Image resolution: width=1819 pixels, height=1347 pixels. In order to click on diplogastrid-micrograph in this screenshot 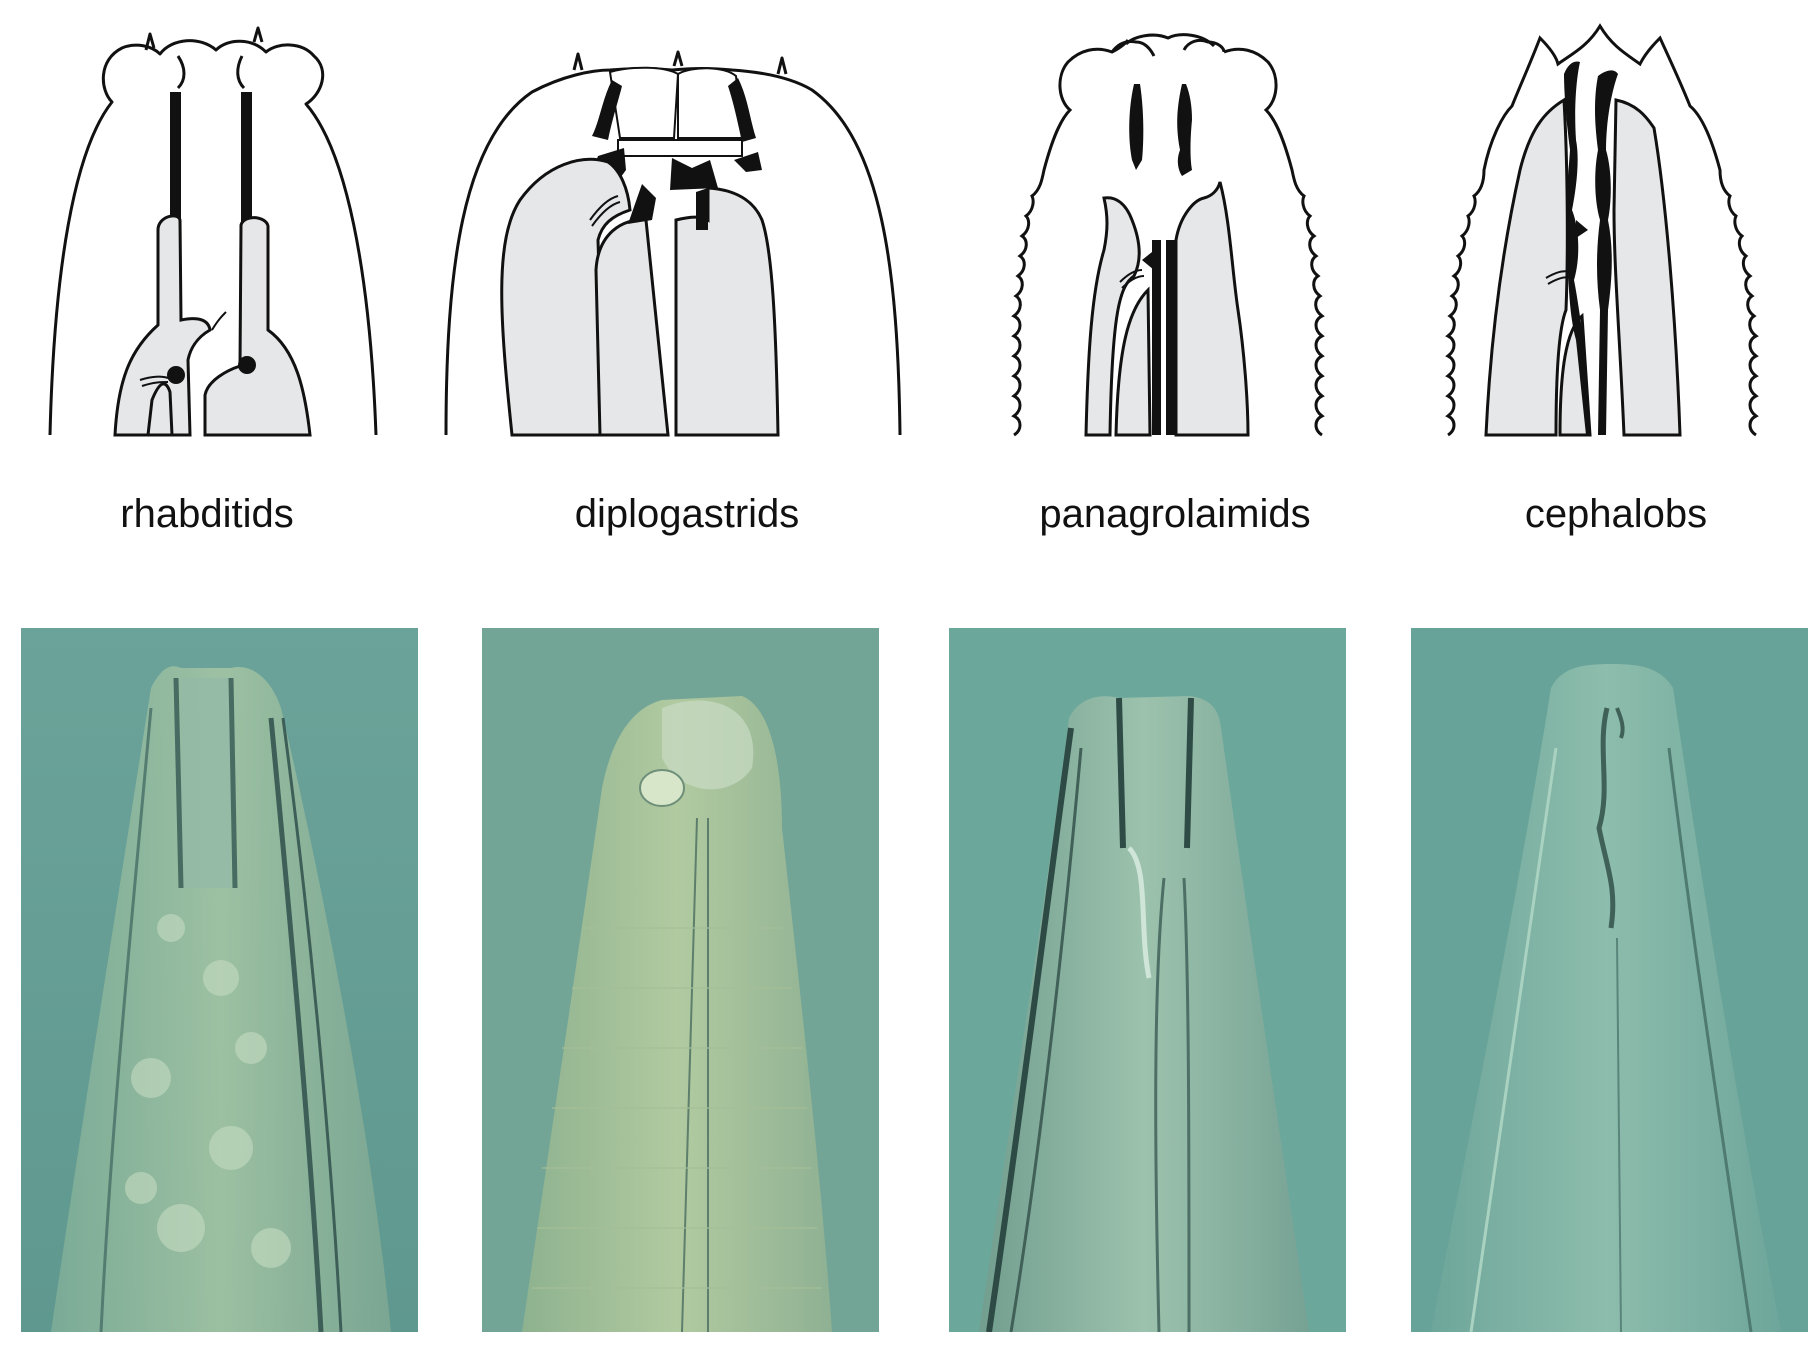, I will do `click(680, 980)`.